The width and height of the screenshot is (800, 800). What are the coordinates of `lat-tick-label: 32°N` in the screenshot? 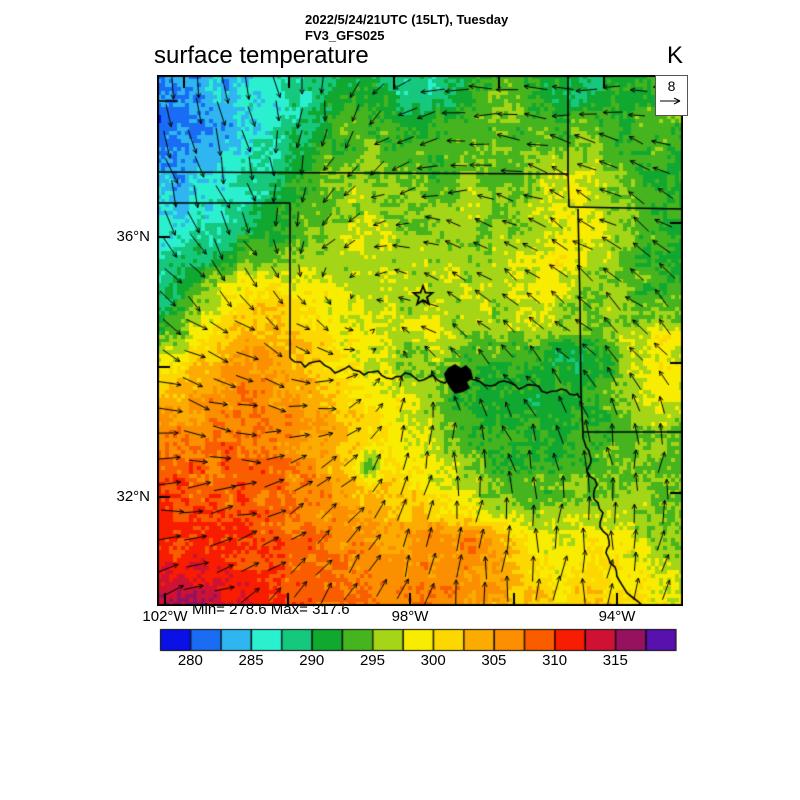 It's located at (133, 496).